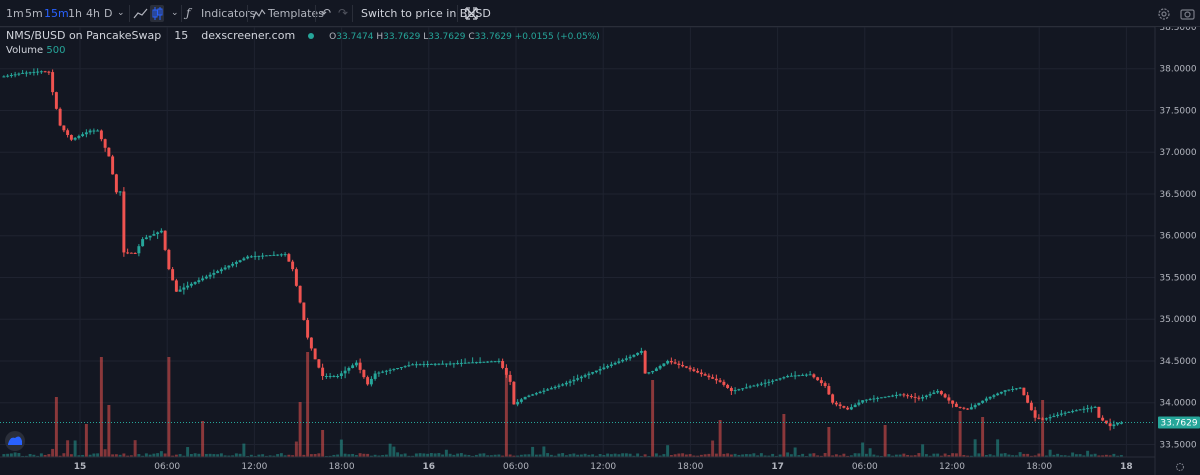 This screenshot has height=475, width=1200. Describe the element at coordinates (1164, 14) in the screenshot. I see `gear-icon` at that location.